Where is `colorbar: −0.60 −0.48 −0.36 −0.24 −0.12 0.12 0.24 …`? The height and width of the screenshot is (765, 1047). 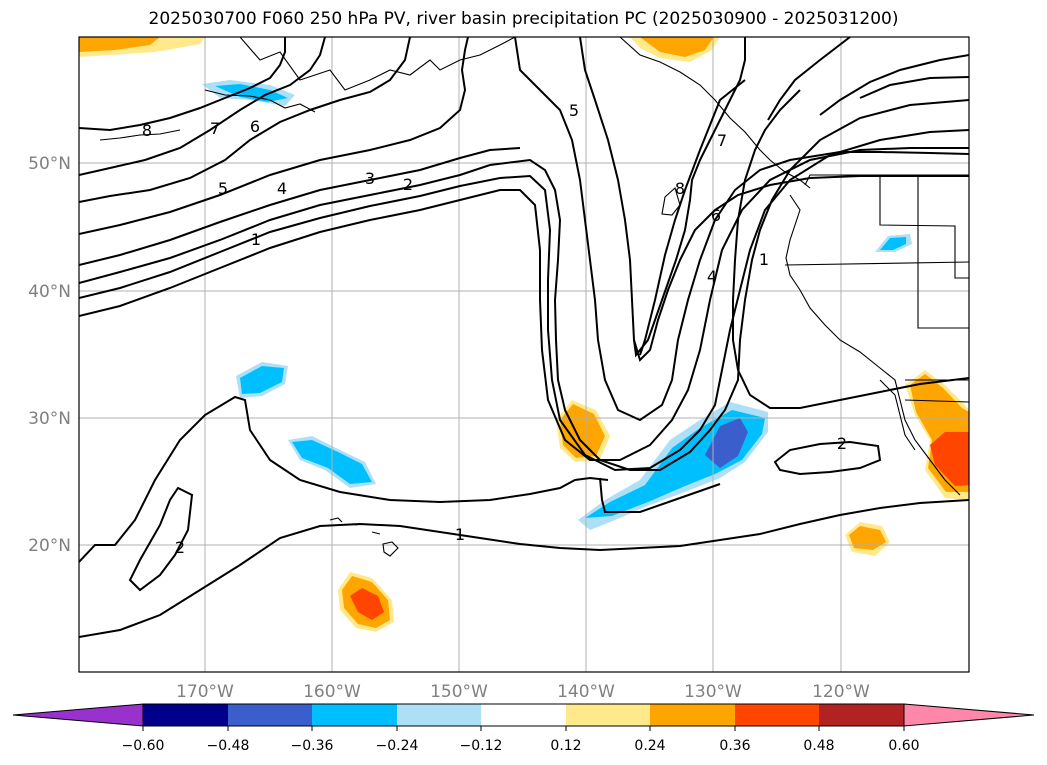 colorbar: −0.60 −0.48 −0.36 −0.24 −0.12 0.12 0.24 … is located at coordinates (523, 728).